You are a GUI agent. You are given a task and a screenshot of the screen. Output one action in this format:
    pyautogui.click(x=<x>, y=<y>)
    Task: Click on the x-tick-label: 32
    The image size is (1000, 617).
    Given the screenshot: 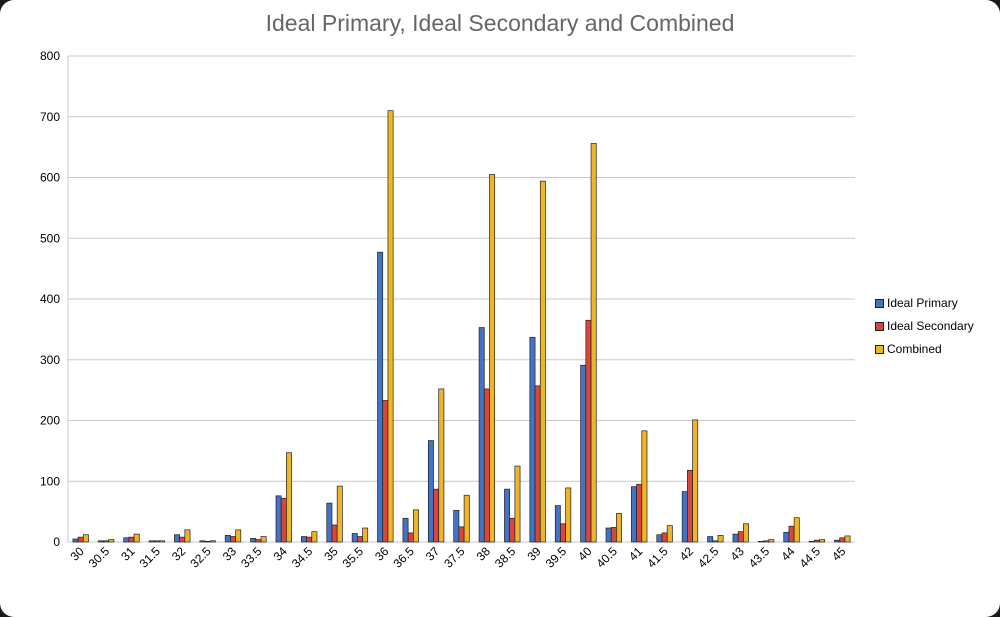 What is the action you would take?
    pyautogui.click(x=179, y=554)
    